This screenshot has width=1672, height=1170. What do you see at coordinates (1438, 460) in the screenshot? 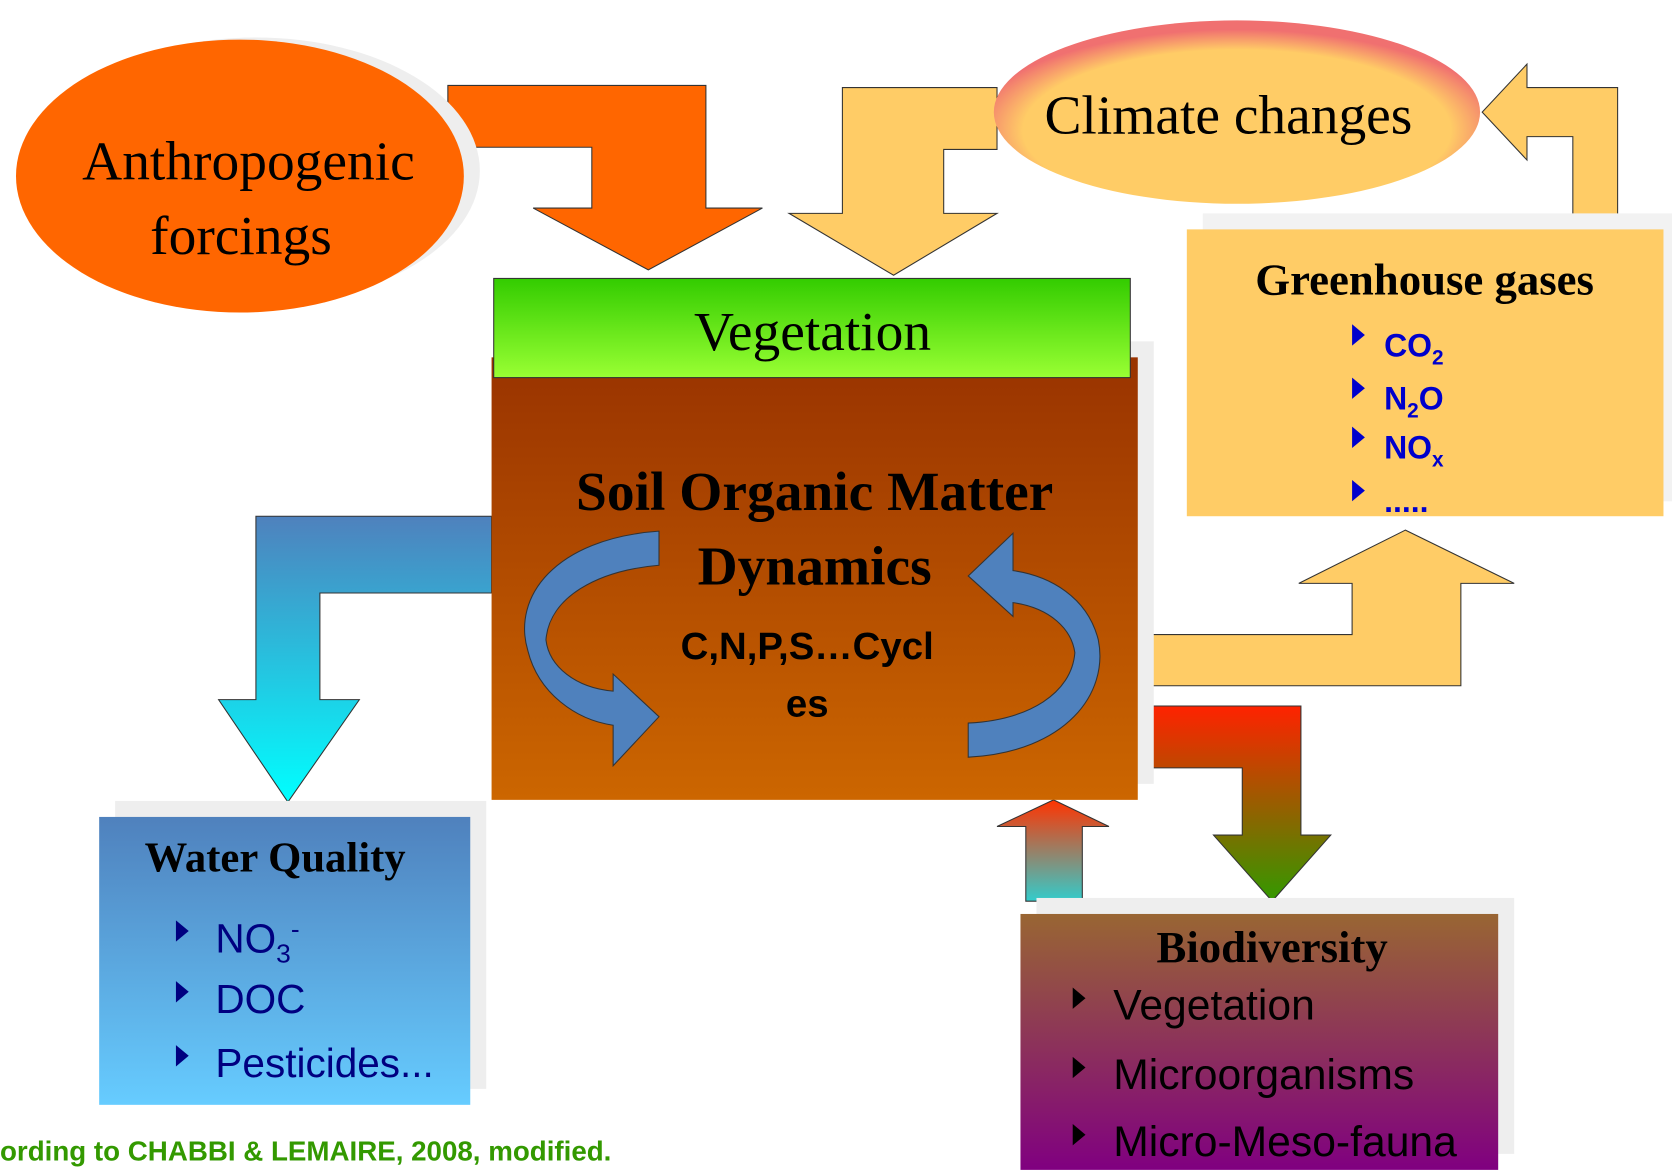
I see `text-part: x` at bounding box center [1438, 460].